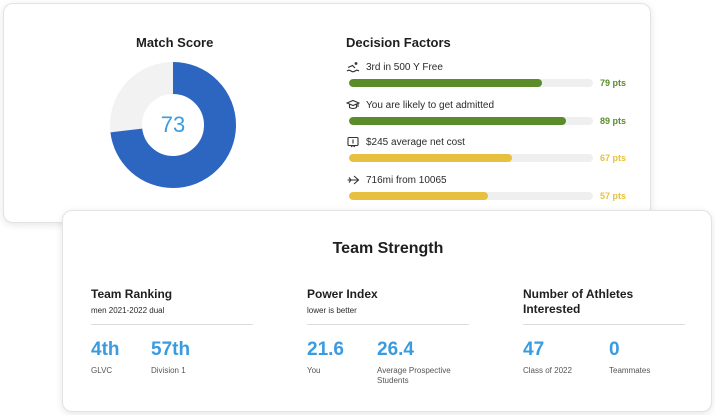 Image resolution: width=715 pixels, height=415 pixels. What do you see at coordinates (491, 75) in the screenshot?
I see `factor-swim-rank: 3rd in 500 Y Free 79 pts` at bounding box center [491, 75].